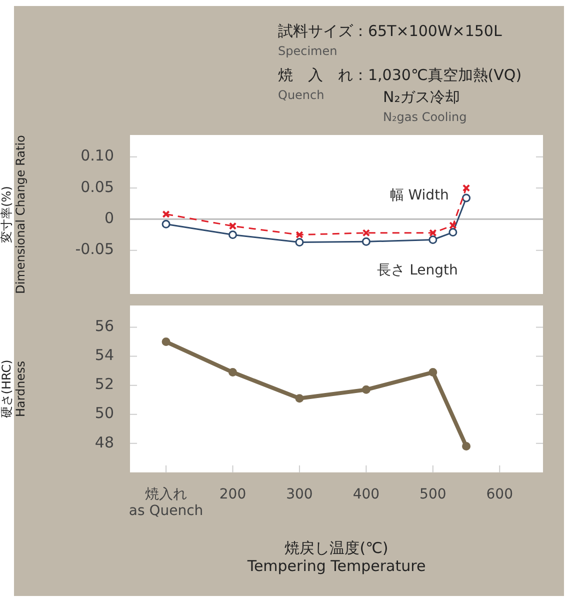 Image resolution: width=573 pixels, height=602 pixels. What do you see at coordinates (109, 218) in the screenshot?
I see `y-tick-label: 0` at bounding box center [109, 218].